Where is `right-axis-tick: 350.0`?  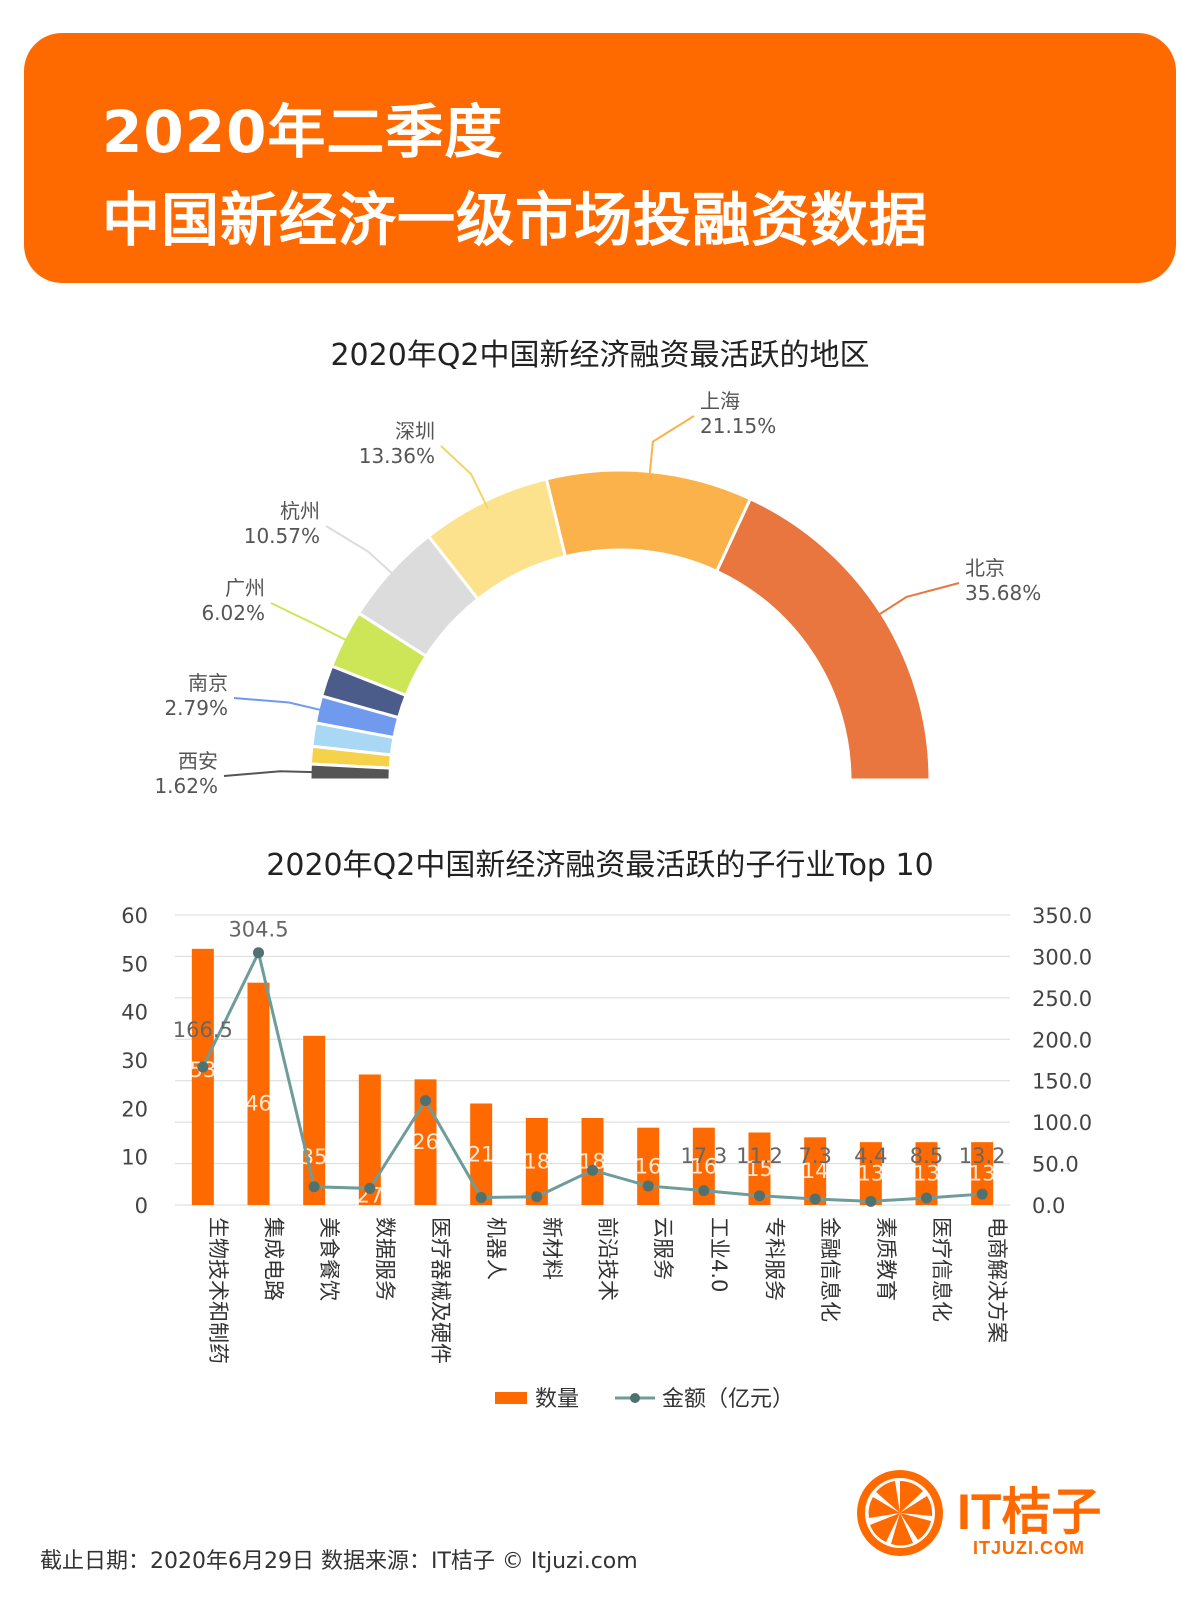
right-axis-tick: 350.0 is located at coordinates (1062, 916).